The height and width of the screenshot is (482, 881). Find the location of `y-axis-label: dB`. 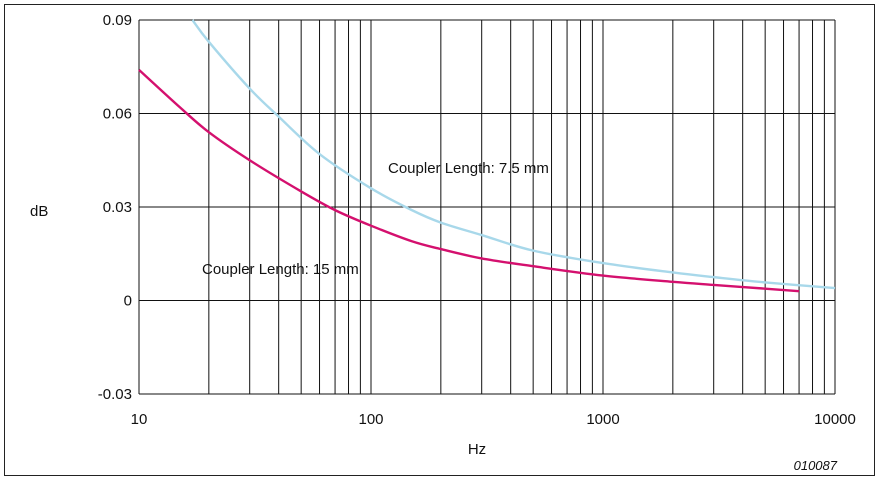

y-axis-label: dB is located at coordinates (39, 211).